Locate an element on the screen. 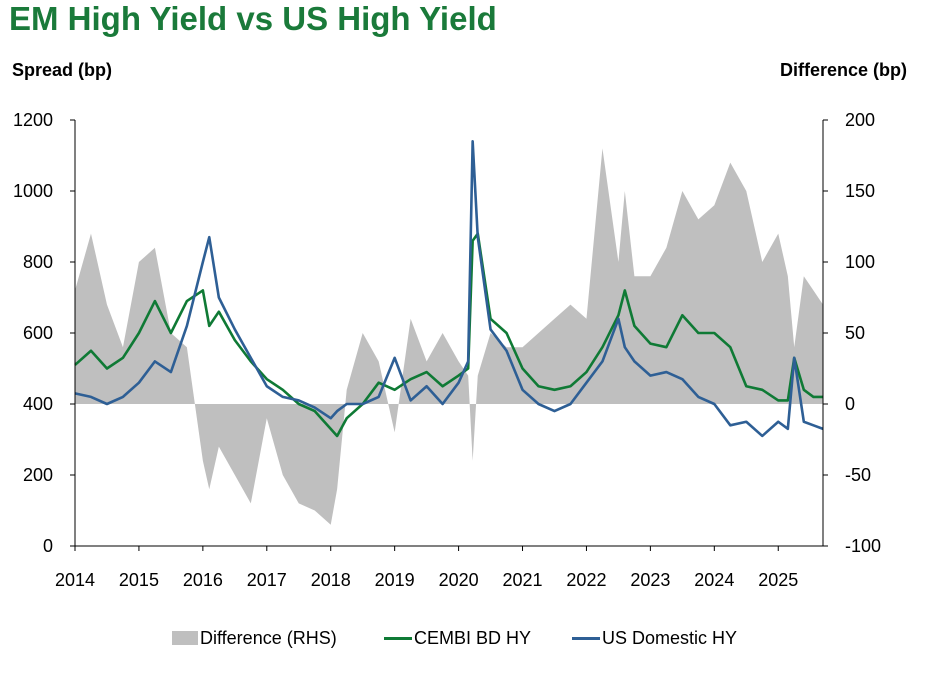 Image resolution: width=931 pixels, height=699 pixels. left-tick-label: 1200 is located at coordinates (33, 120).